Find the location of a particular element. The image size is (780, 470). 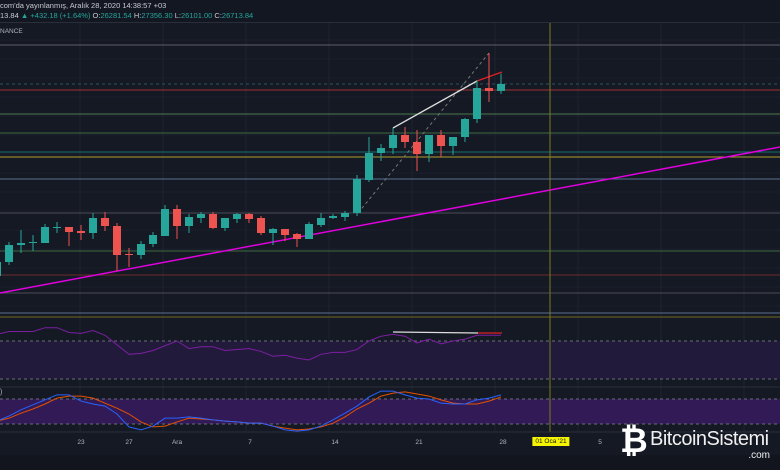

exchange-label: NANCE is located at coordinates (11, 31).